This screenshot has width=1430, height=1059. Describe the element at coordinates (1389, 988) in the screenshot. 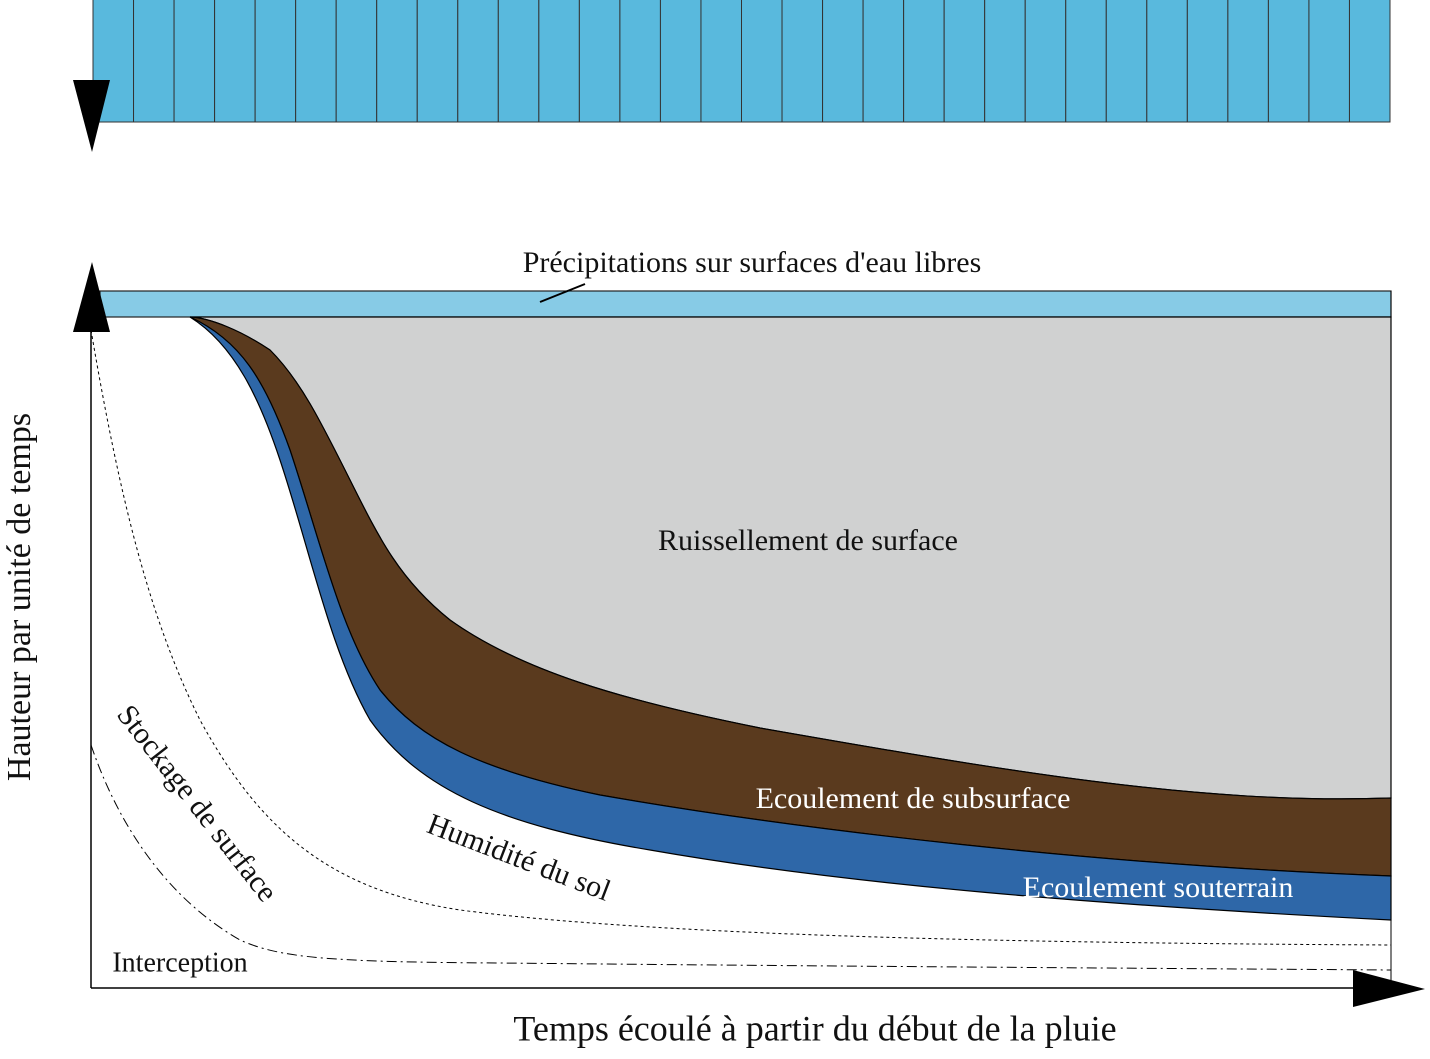

I see `x-arrow` at that location.